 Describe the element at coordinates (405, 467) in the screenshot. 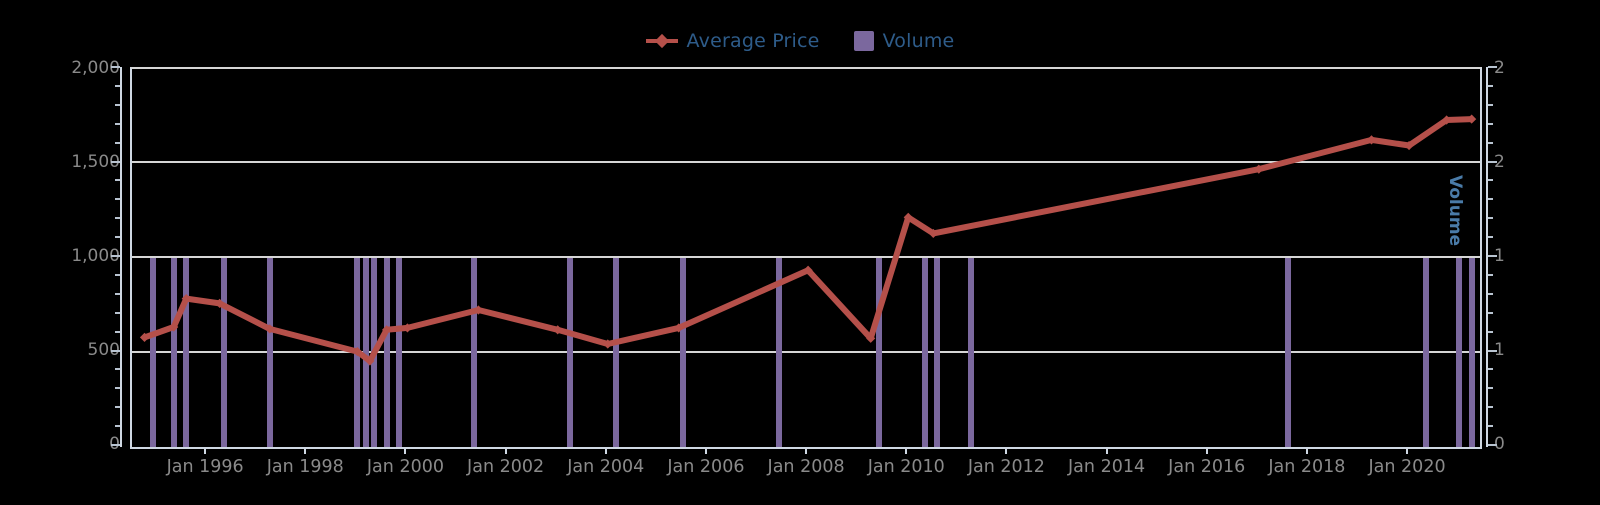

I see `x-axis-label: Jan 2000` at that location.